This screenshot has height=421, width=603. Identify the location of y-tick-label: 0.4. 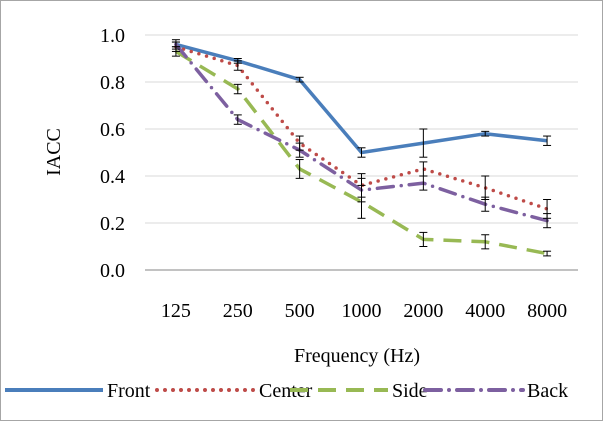
(112, 177).